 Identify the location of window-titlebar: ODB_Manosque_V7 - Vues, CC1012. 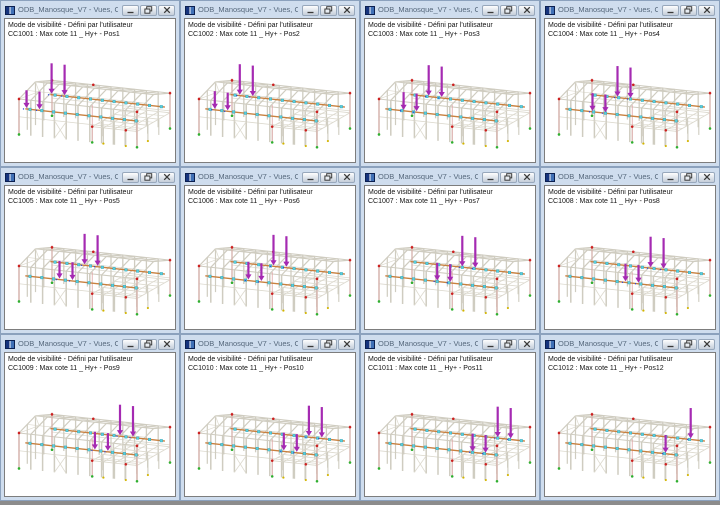
(630, 344).